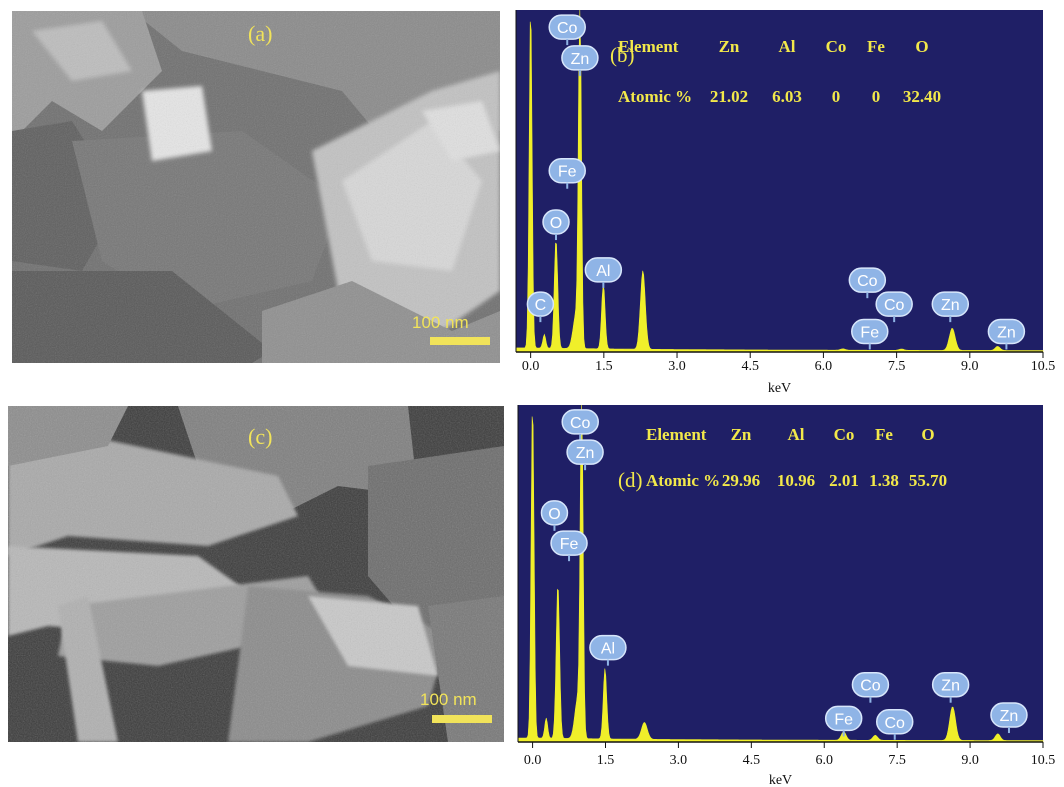 The height and width of the screenshot is (787, 1064). What do you see at coordinates (622, 55) in the screenshot?
I see `panel-label-b: (b)` at bounding box center [622, 55].